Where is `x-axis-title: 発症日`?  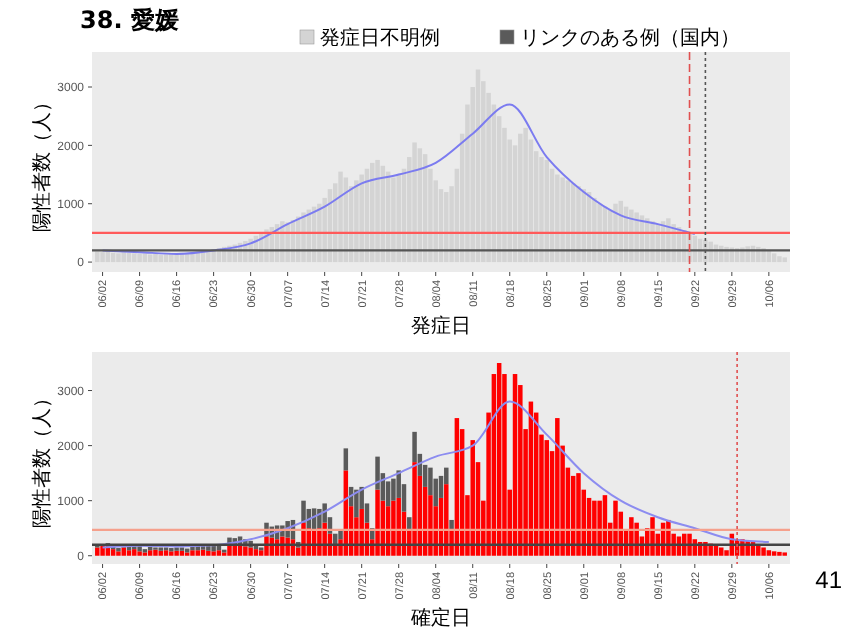
x-axis-title: 発症日 is located at coordinates (441, 326).